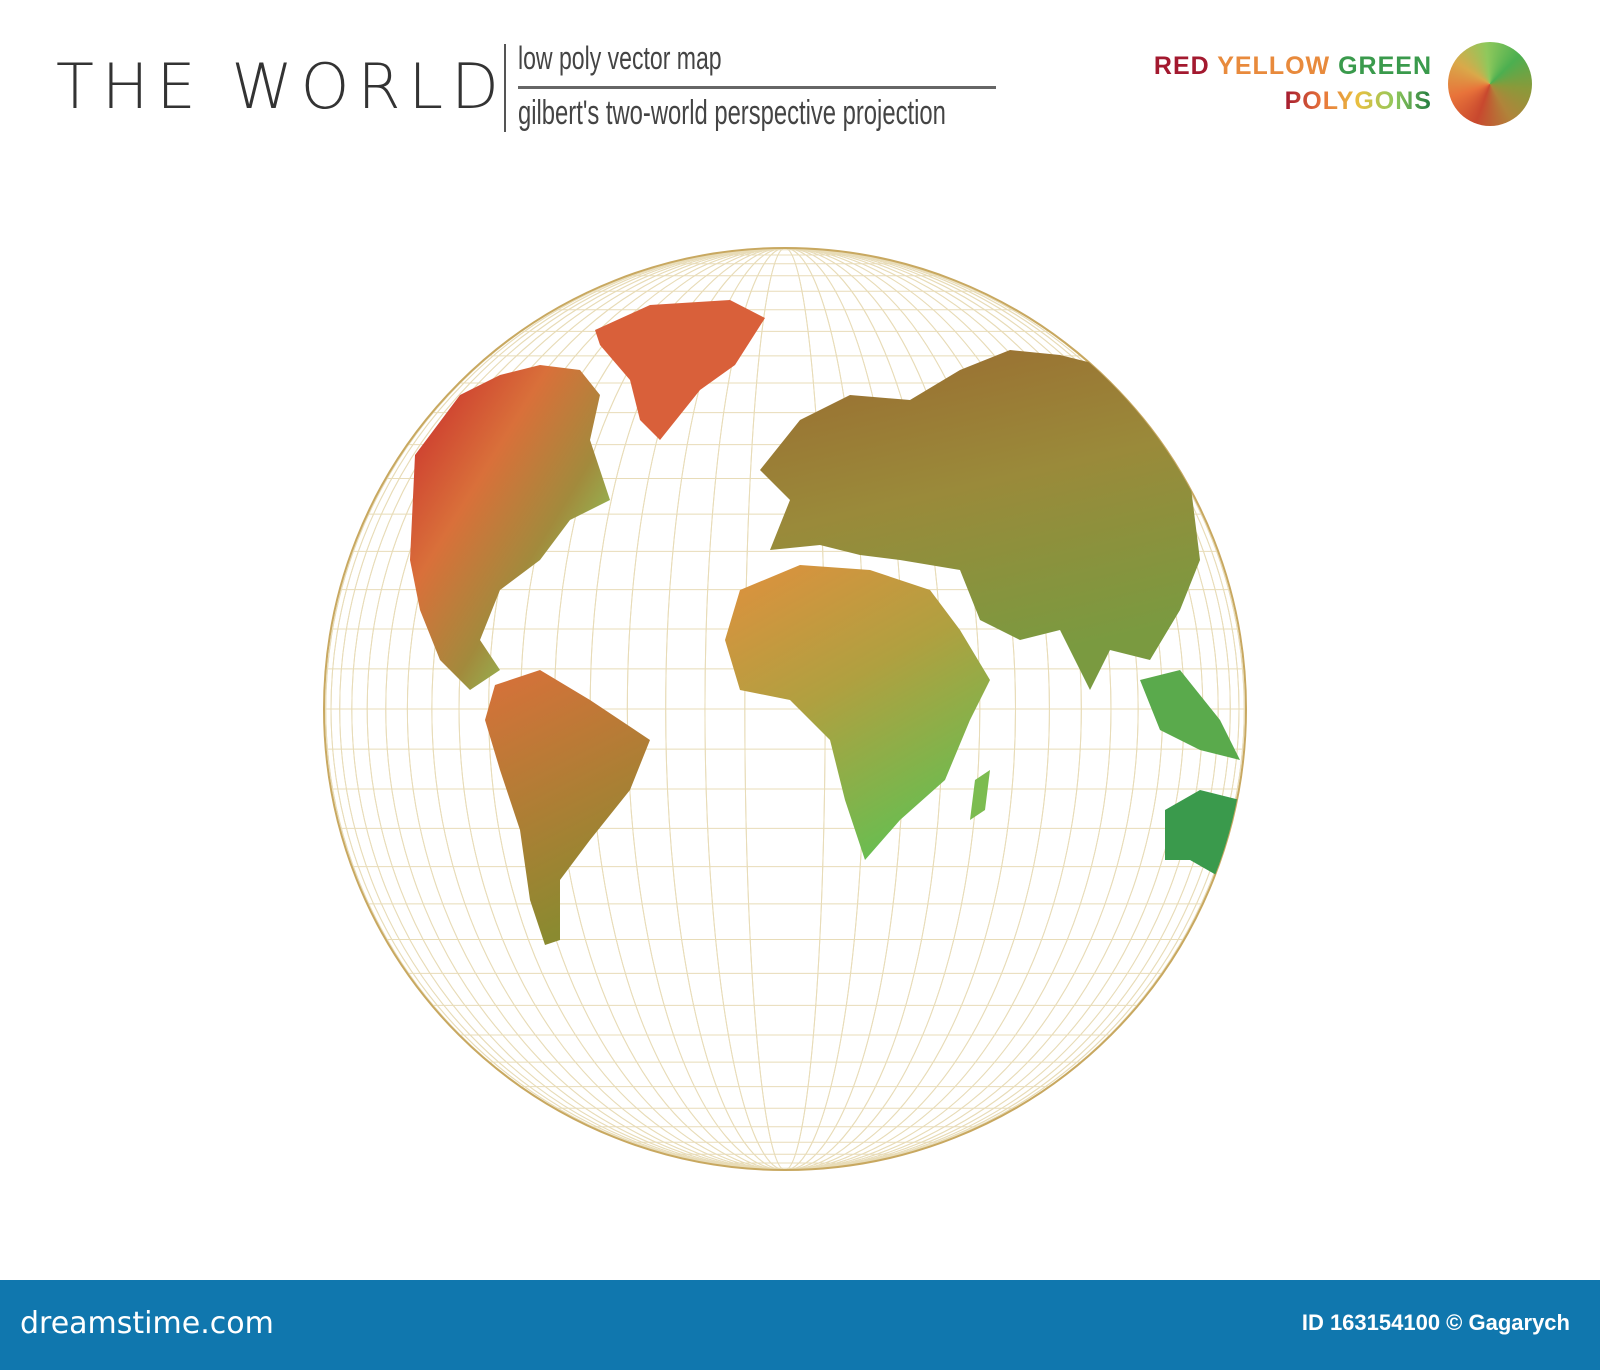 The image size is (1600, 1370). I want to click on continent-eurasia, so click(980, 520).